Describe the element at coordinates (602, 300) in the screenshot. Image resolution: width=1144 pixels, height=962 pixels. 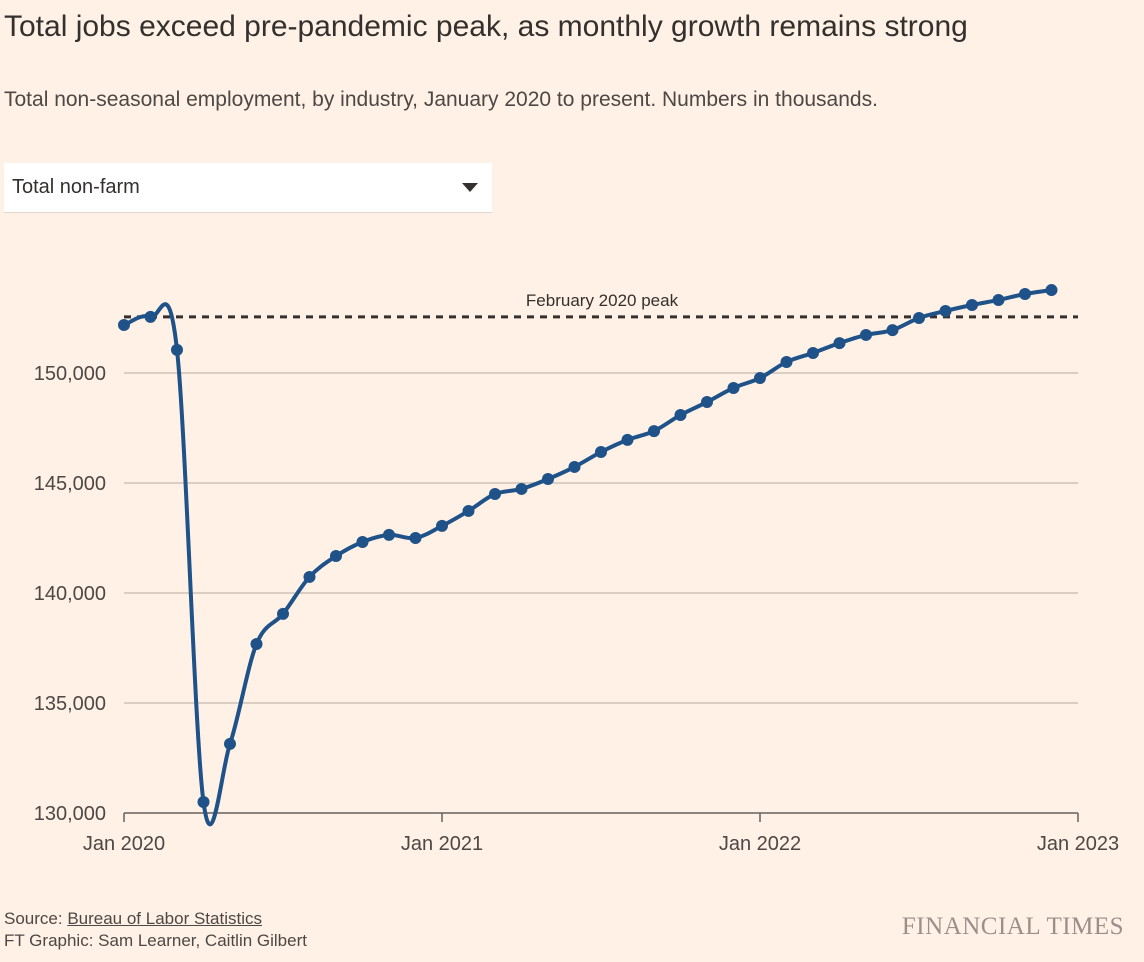
I see `peak-label: February 2020 peak` at that location.